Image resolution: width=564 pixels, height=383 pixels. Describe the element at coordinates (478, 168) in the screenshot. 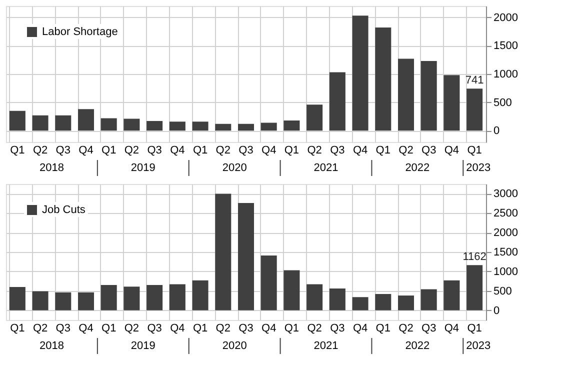

I see `text: 2023` at that location.